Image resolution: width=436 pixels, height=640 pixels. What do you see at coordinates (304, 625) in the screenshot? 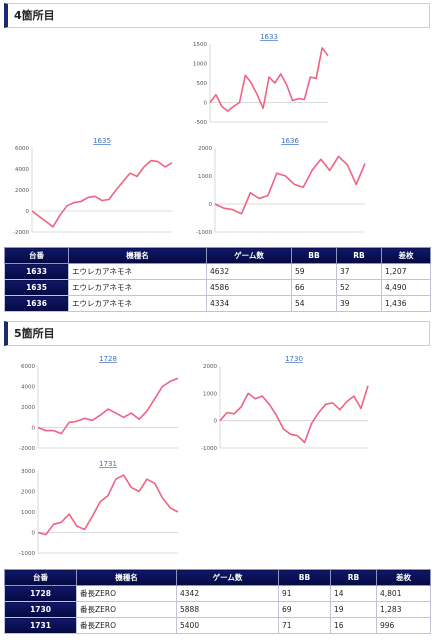
I see `bb-cell: 71` at bounding box center [304, 625].